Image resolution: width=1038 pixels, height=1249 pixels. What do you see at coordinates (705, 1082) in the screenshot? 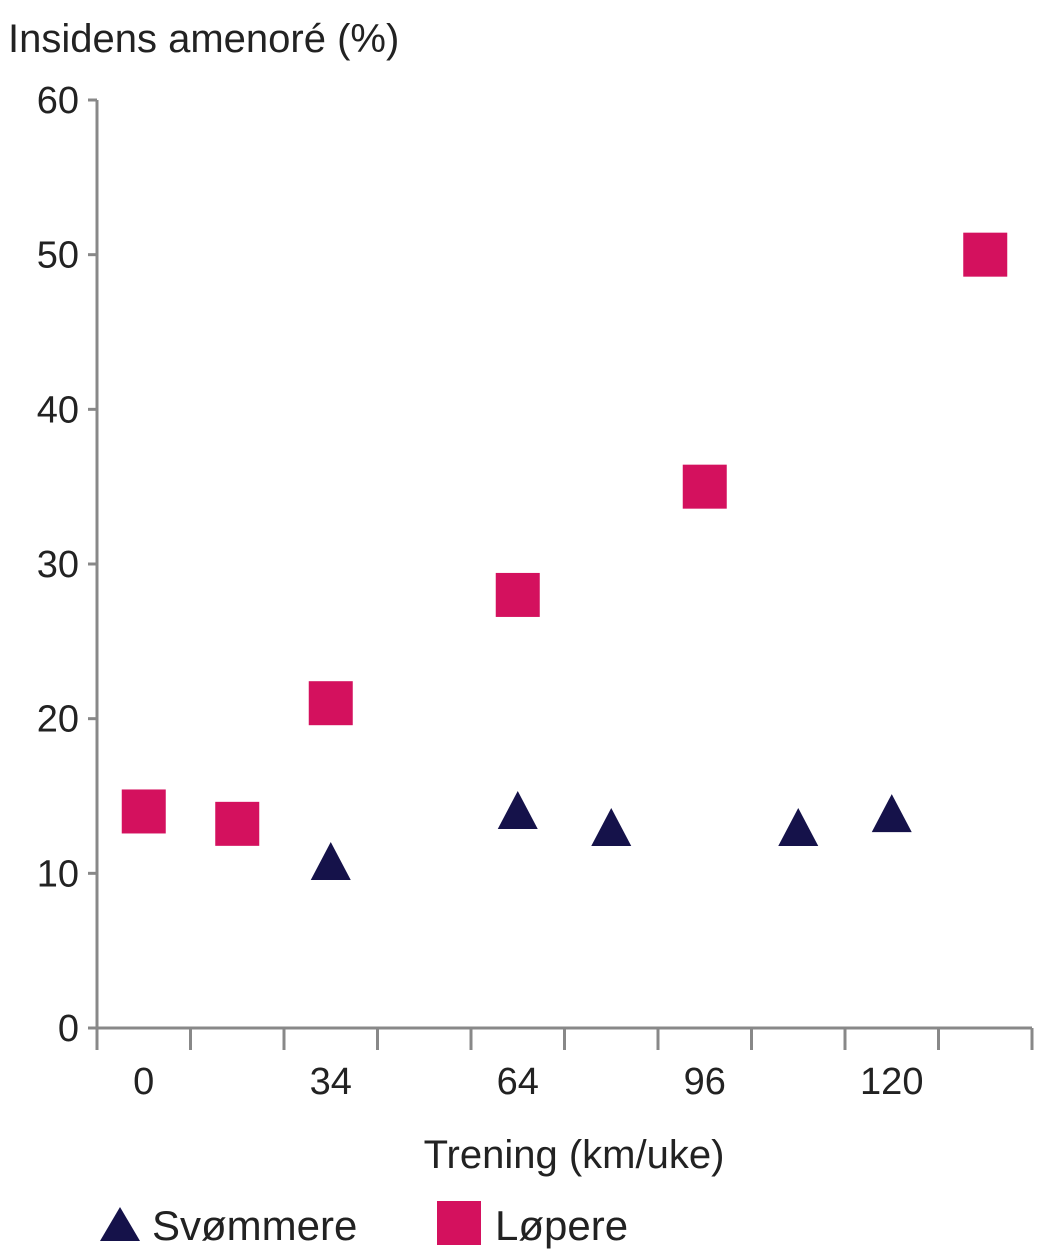
I see `x-tick-label: 96` at bounding box center [705, 1082].